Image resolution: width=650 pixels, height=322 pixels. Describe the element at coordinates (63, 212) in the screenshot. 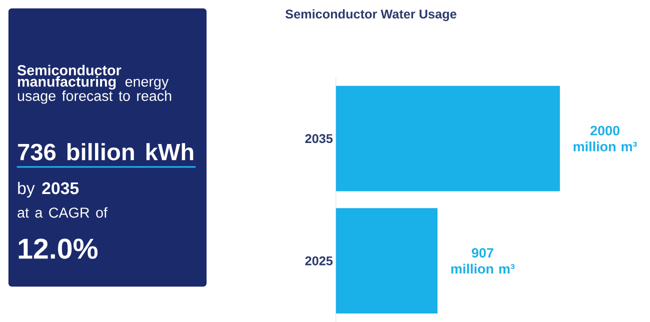

I see `text: at a CAGR of` at that location.